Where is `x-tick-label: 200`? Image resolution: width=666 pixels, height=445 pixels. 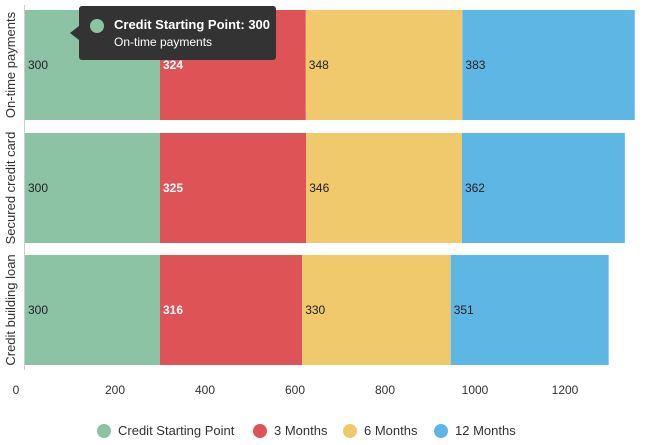
x-tick-label: 200 is located at coordinates (115, 390).